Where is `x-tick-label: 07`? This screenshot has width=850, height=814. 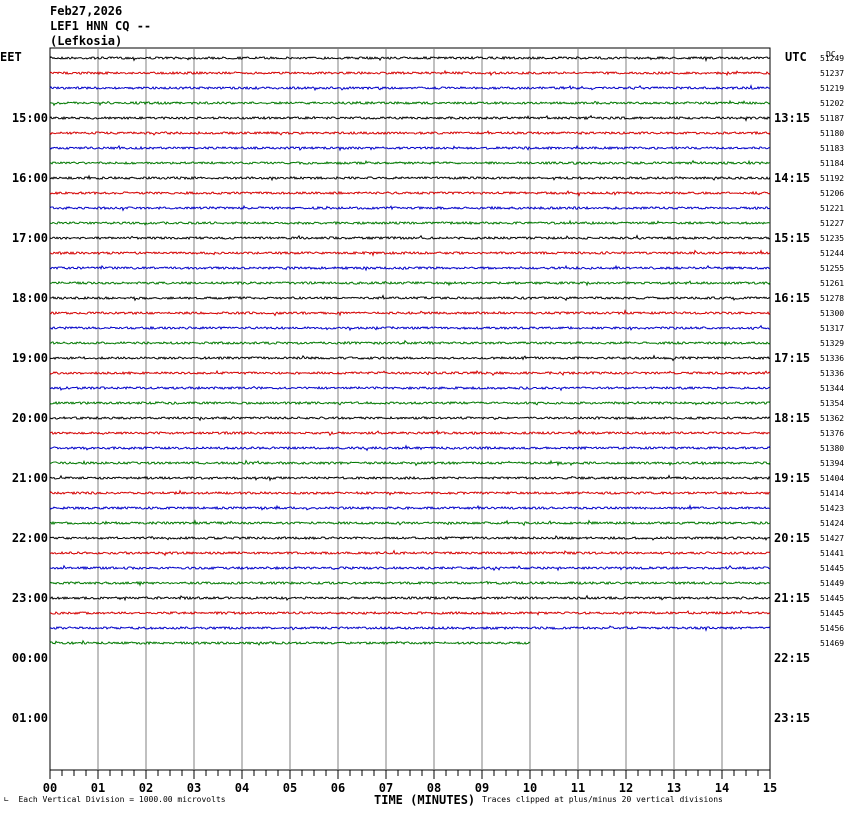
x-tick-label: 07 is located at coordinates (386, 788).